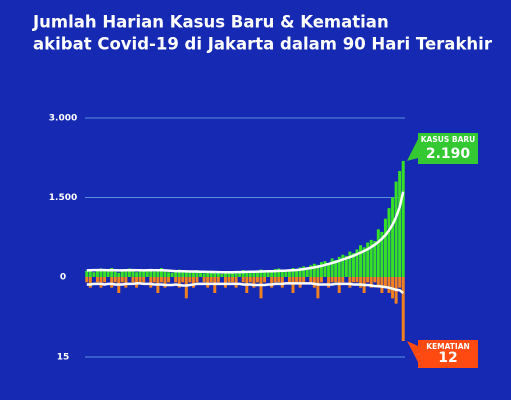  What do you see at coordinates (245, 288) in the screenshot?
I see `trend-line` at bounding box center [245, 288].